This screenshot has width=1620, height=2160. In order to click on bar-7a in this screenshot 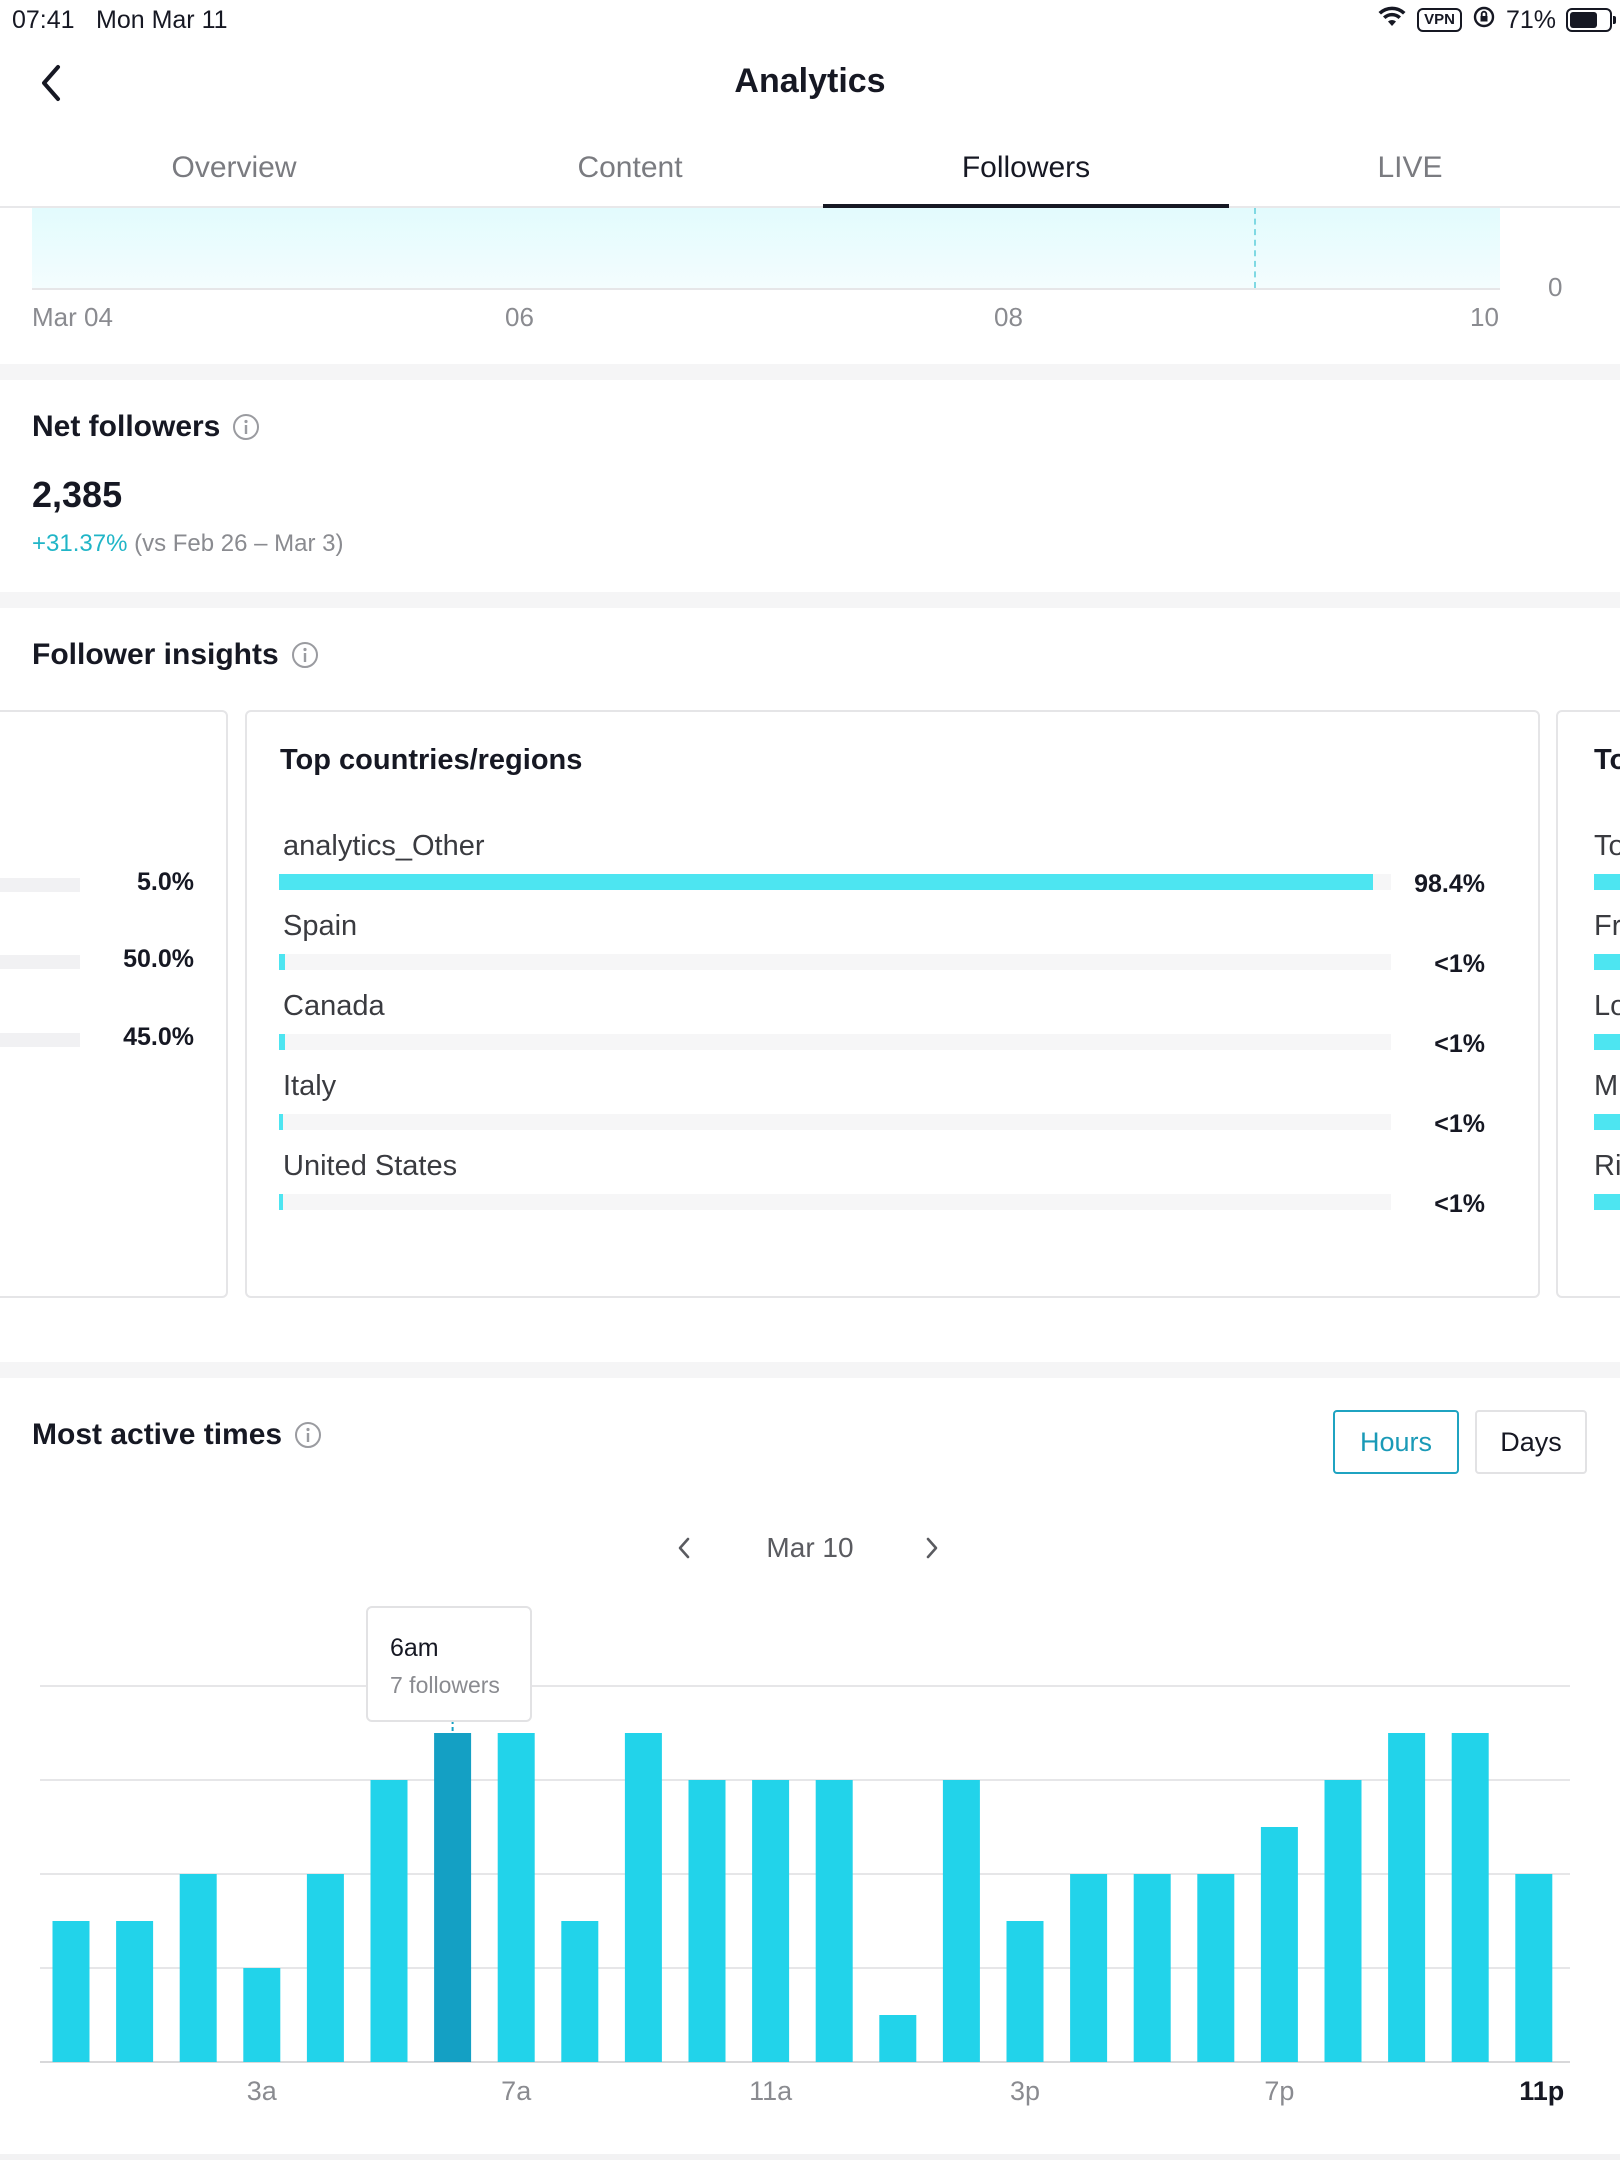, I will do `click(516, 1897)`.